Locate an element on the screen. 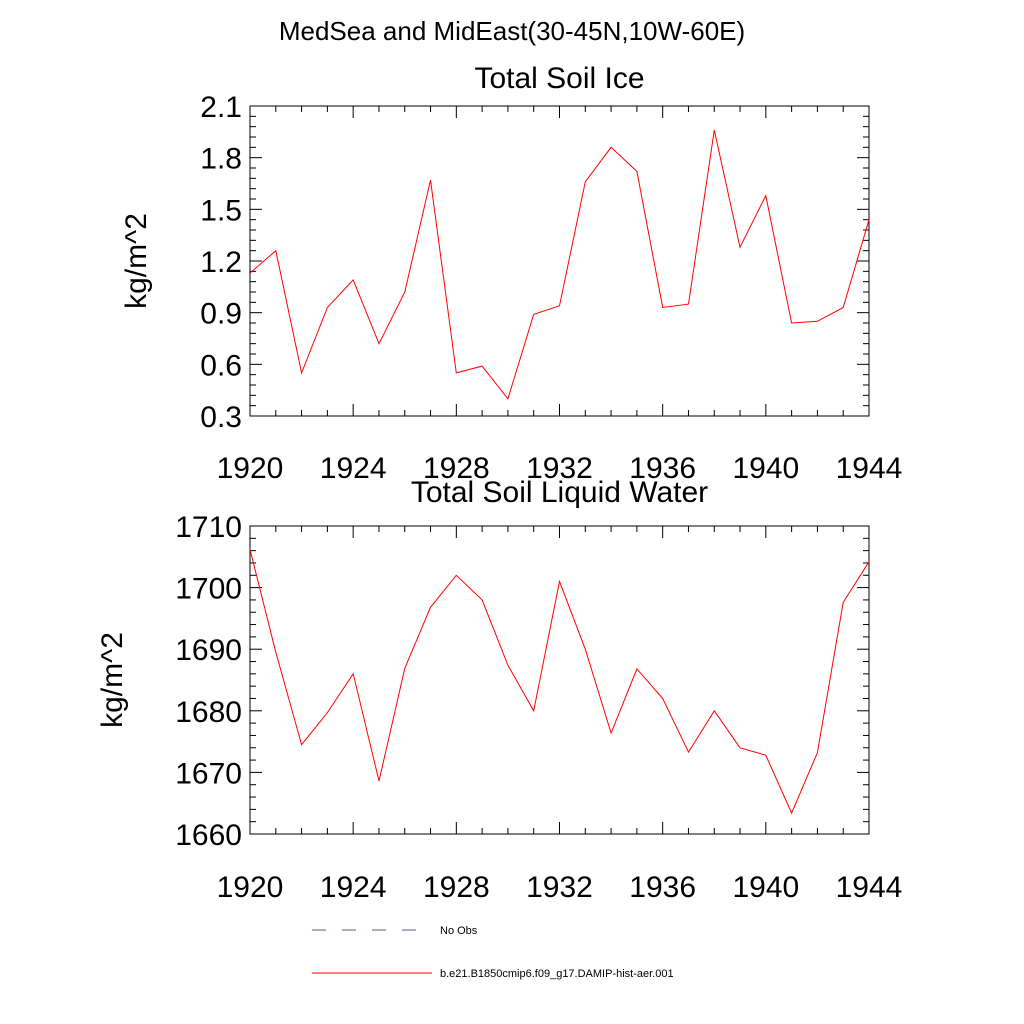 The height and width of the screenshot is (1024, 1024). panel-title: Total Soil Ice is located at coordinates (559, 78).